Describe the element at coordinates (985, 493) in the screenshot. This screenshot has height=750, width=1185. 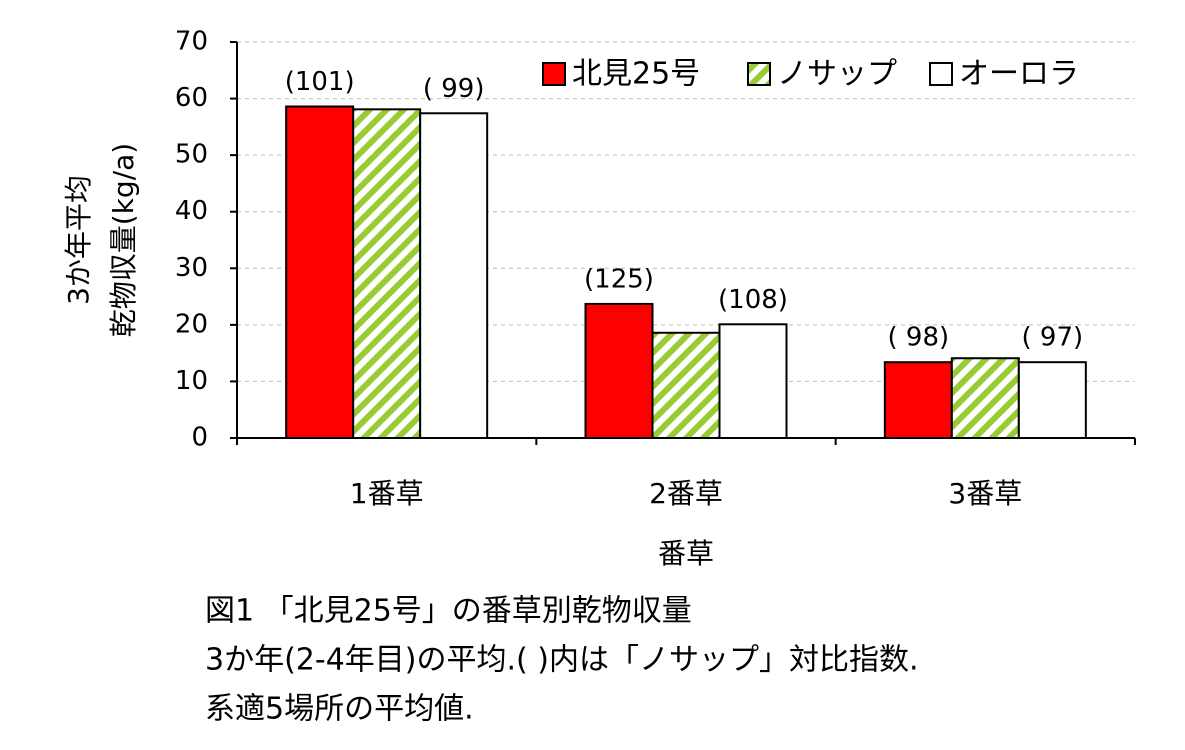
I see `x-tick-label: 3番草` at that location.